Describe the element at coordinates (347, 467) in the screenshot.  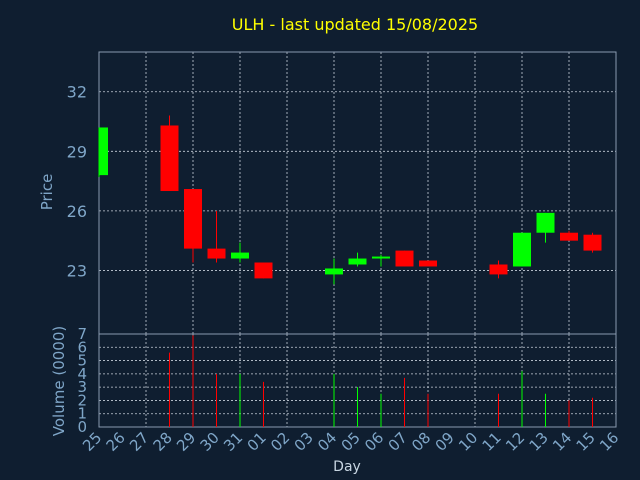
I see `x-axis-label: Day` at that location.